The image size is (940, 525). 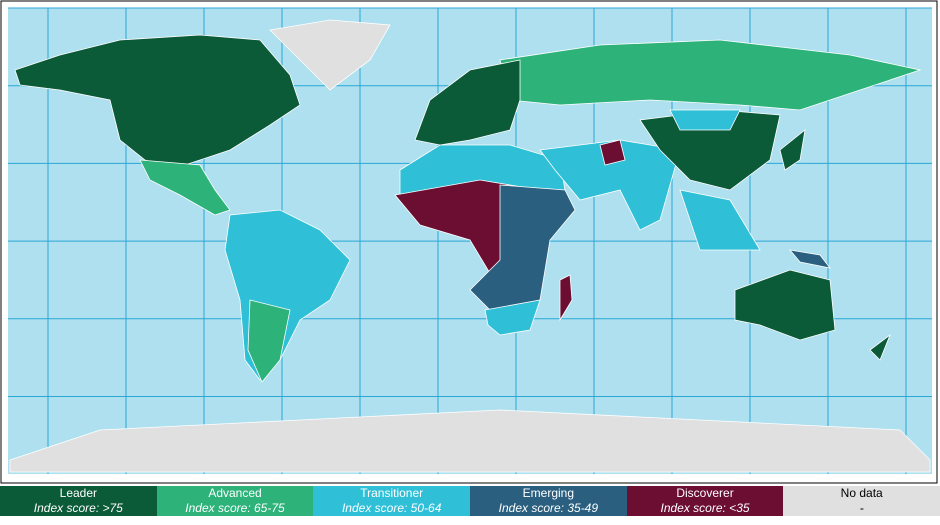 What do you see at coordinates (467, 102) in the screenshot?
I see `europe` at bounding box center [467, 102].